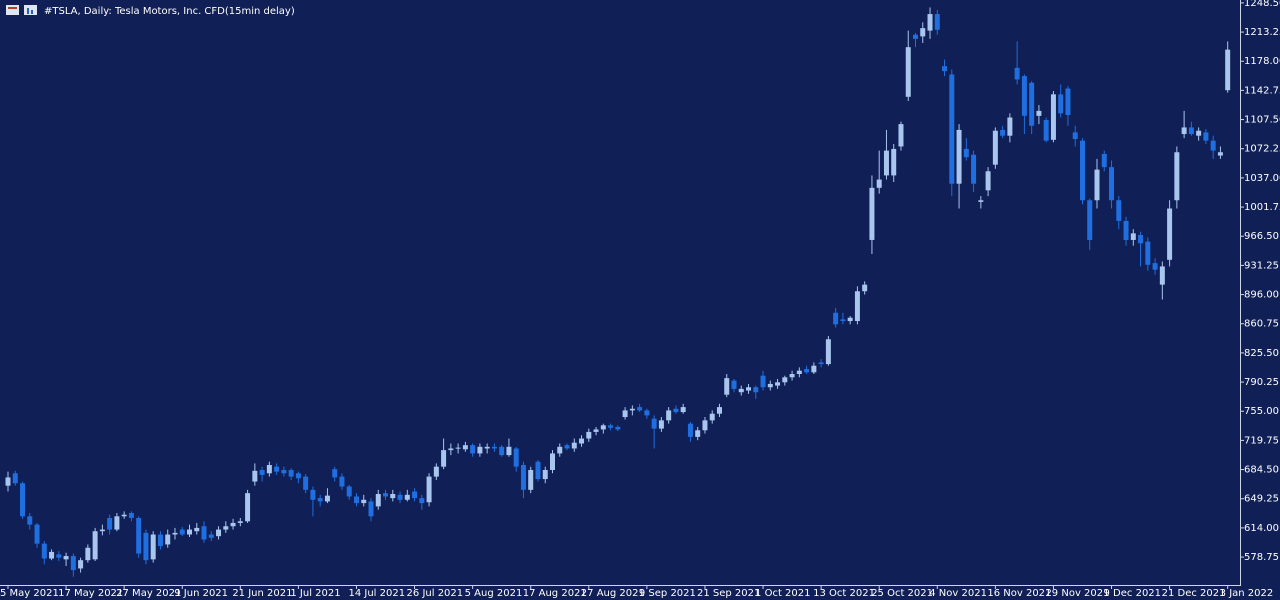  Describe the element at coordinates (1262, 120) in the screenshot. I see `y-tick-label: 1107.50` at that location.